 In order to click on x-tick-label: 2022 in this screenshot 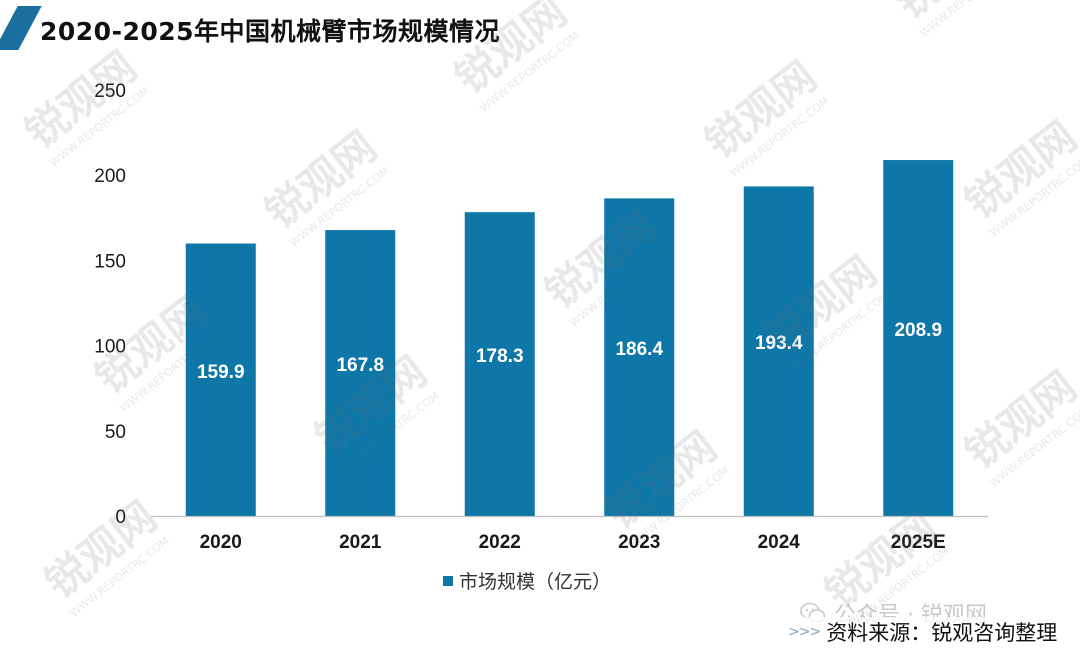, I will do `click(500, 542)`.